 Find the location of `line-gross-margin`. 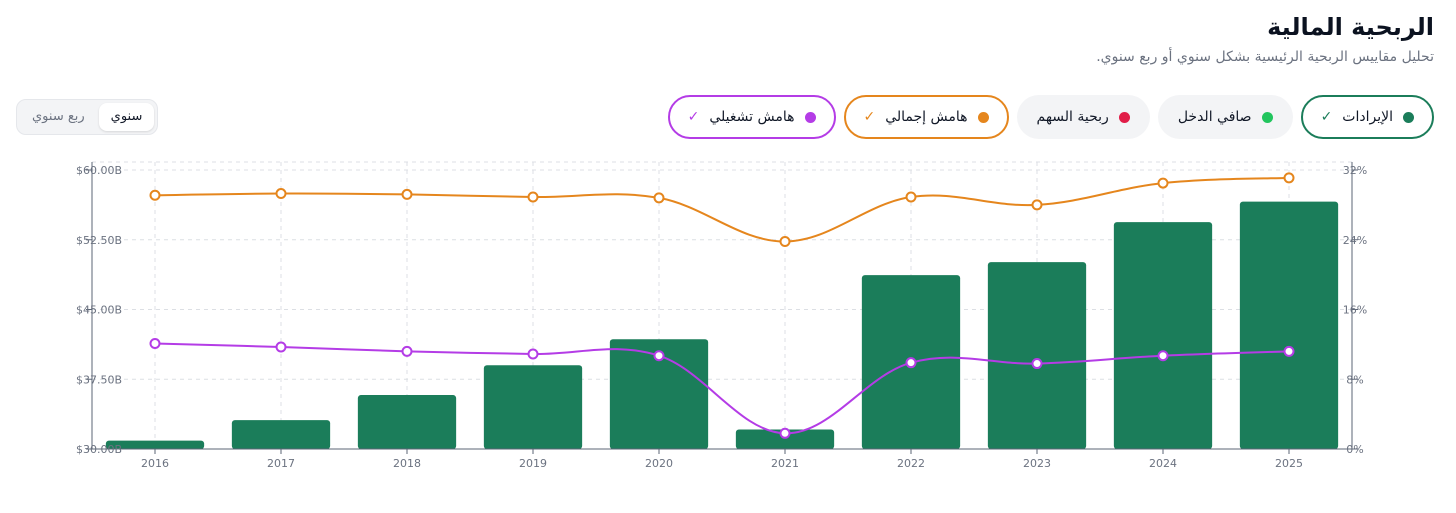

line-gross-margin is located at coordinates (722, 209).